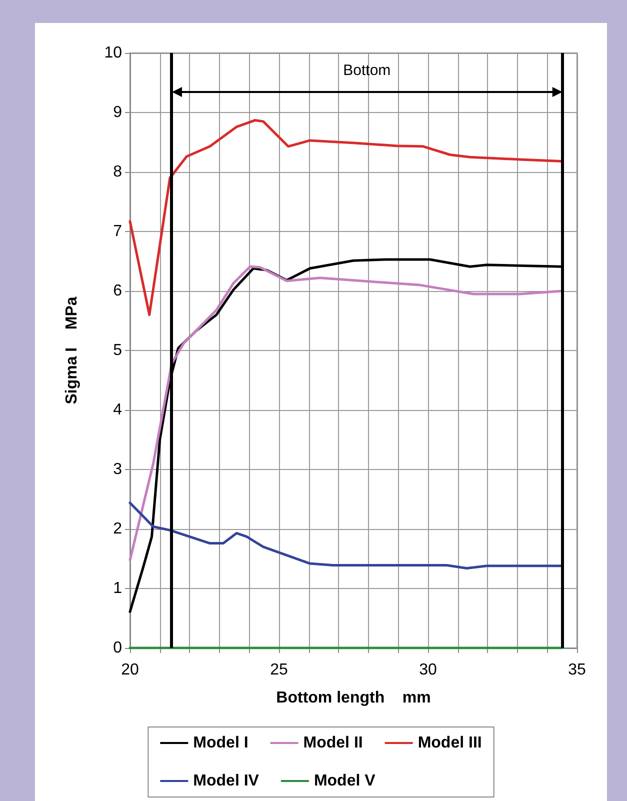 The height and width of the screenshot is (801, 627). What do you see at coordinates (117, 648) in the screenshot?
I see `y-tick-label: 0` at bounding box center [117, 648].